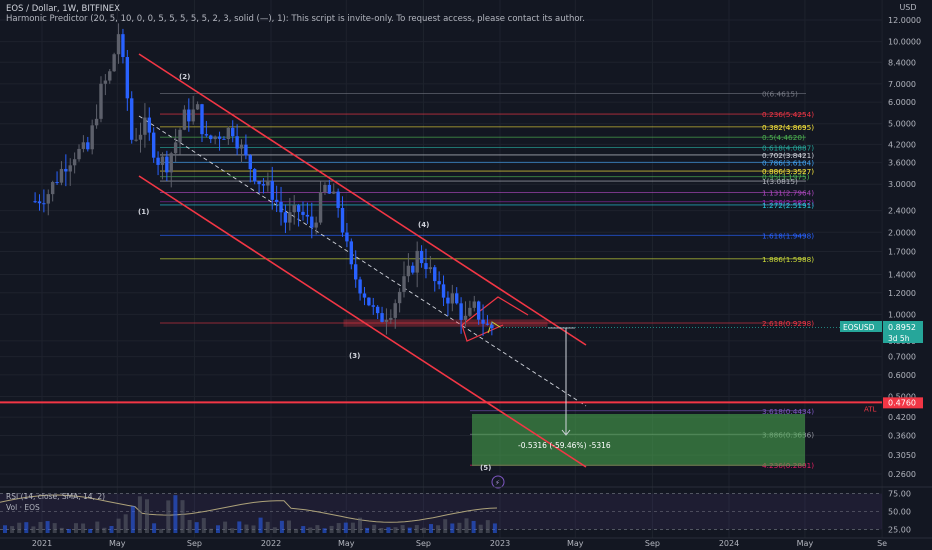 This screenshot has width=932, height=550. I want to click on price-axis-panel, so click(907, 269).